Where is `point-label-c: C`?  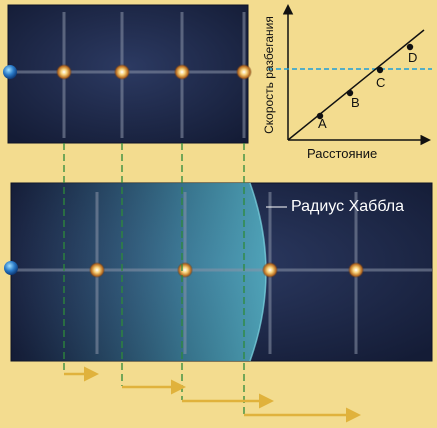
point-label-c: C is located at coordinates (381, 82).